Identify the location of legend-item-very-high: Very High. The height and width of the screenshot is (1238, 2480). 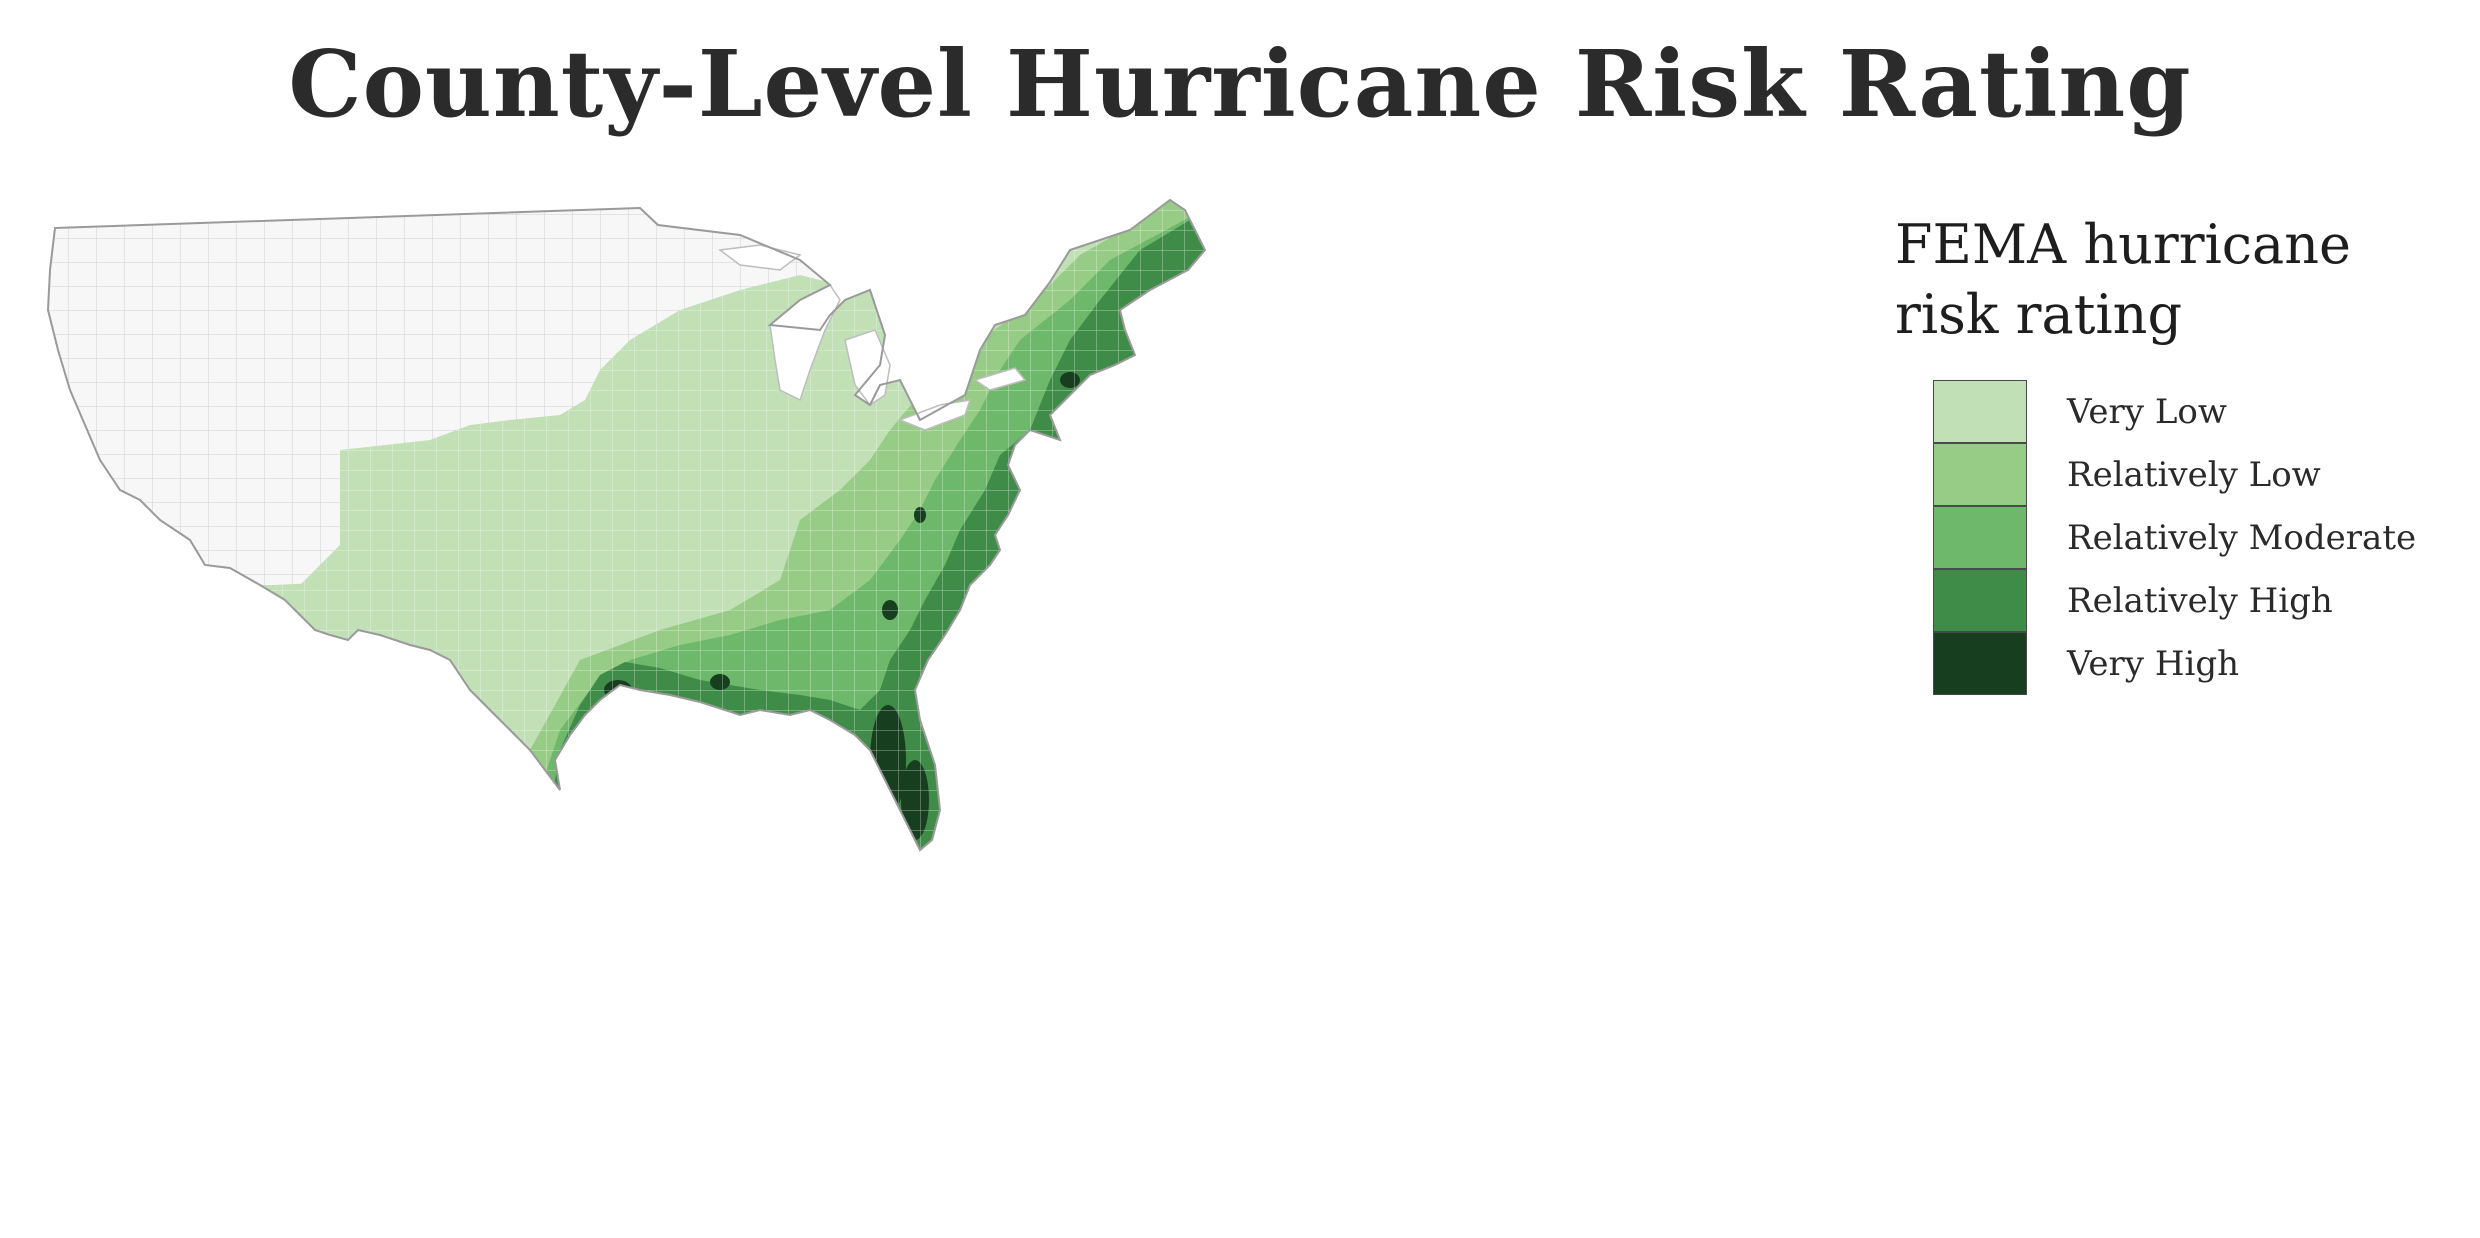
(2175, 663).